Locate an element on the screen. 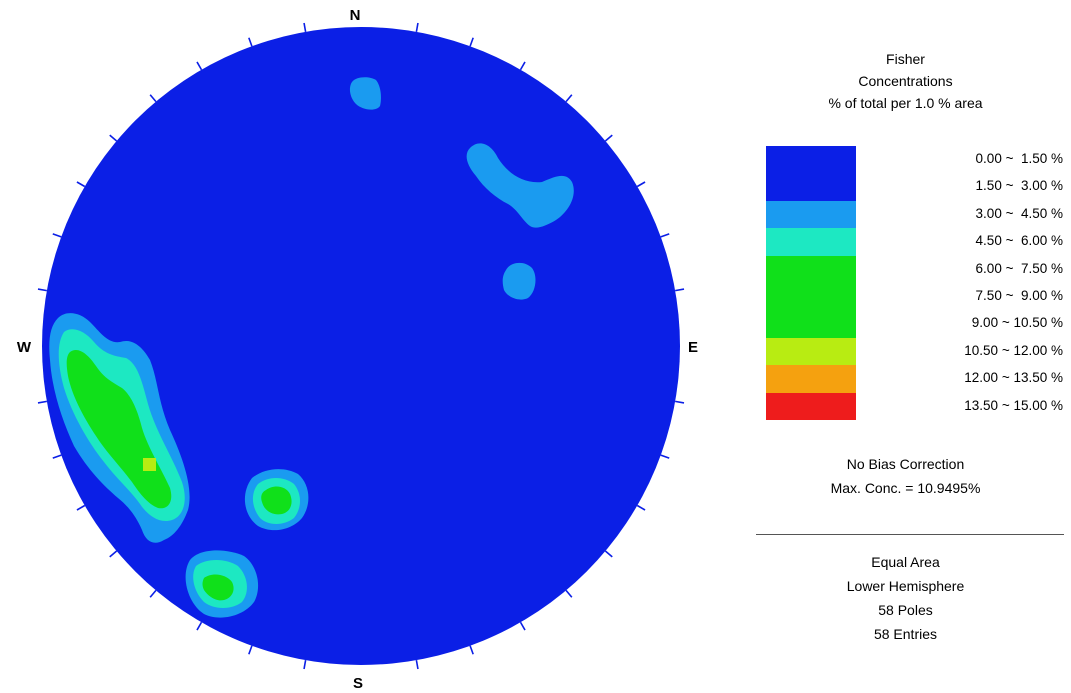 The height and width of the screenshot is (693, 1071). compass-east-label: E is located at coordinates (693, 347).